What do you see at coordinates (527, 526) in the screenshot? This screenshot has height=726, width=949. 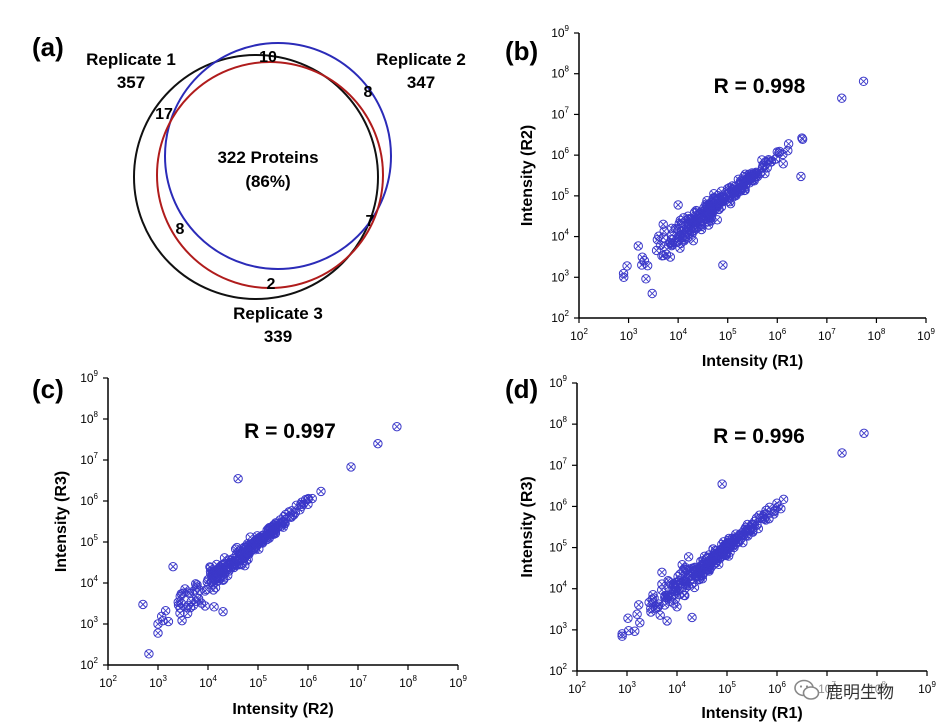 I see `y-axis-label: Intensity (R3)` at bounding box center [527, 526].